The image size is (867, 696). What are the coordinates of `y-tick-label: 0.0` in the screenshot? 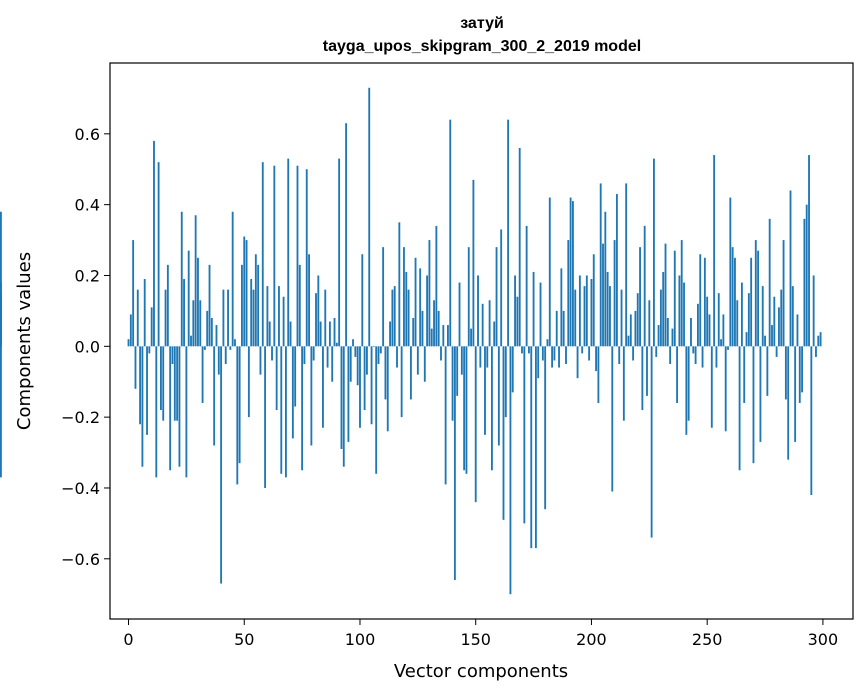 It's located at (87, 346).